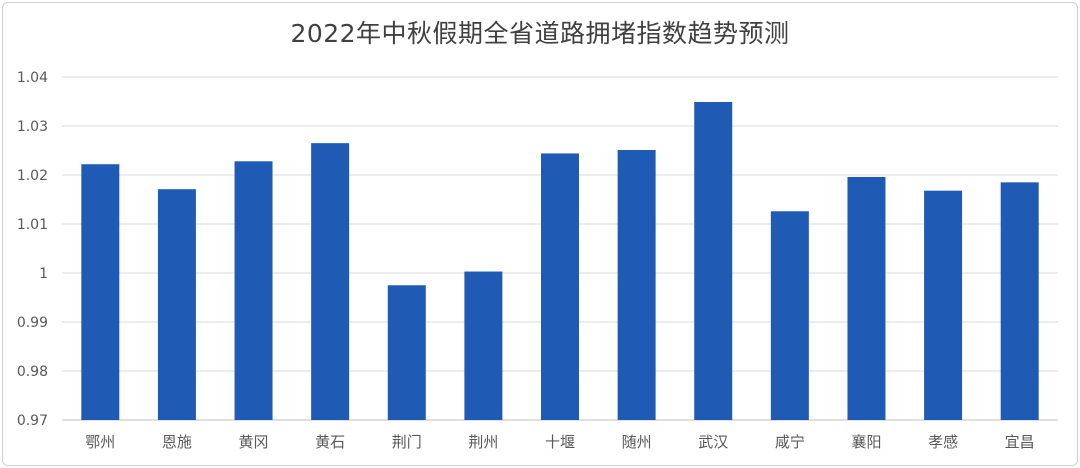 This screenshot has height=468, width=1080. I want to click on y-tick-label: 1.04, so click(32, 78).